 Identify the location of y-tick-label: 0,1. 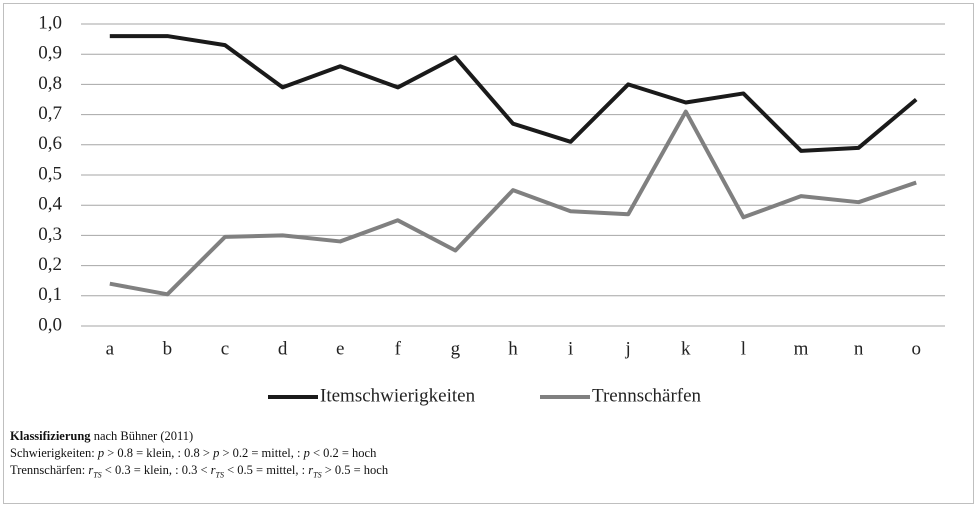
(50, 294).